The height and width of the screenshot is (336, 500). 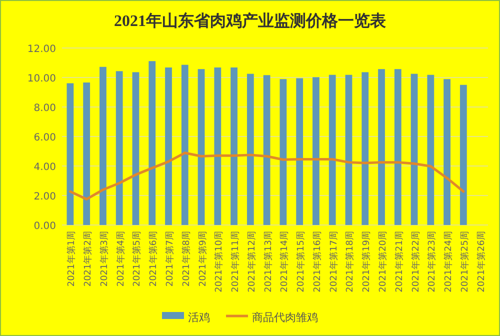 What do you see at coordinates (45, 138) in the screenshot?
I see `y-tick-label: 6.00` at bounding box center [45, 138].